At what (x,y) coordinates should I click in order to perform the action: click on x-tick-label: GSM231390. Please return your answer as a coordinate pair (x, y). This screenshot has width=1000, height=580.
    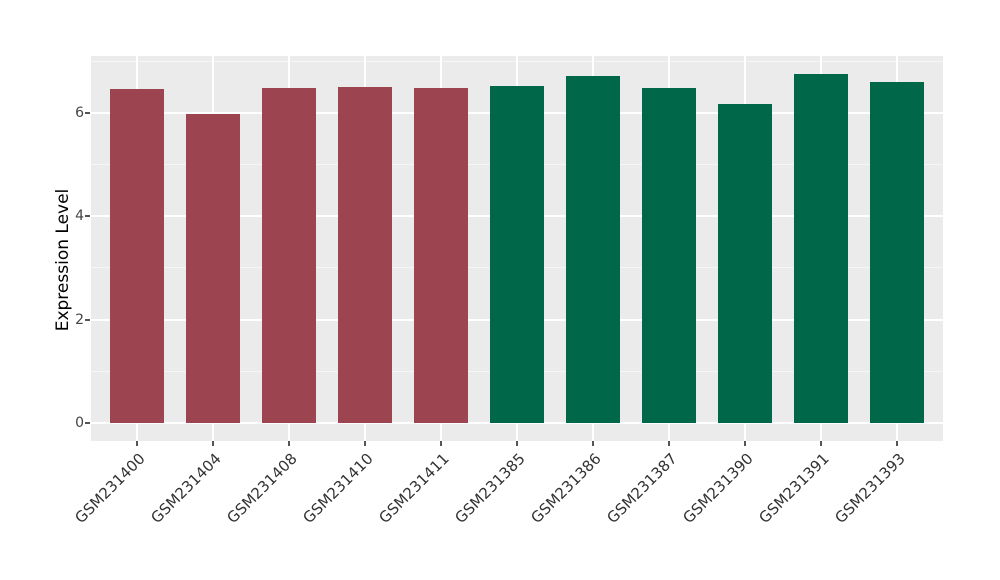
    Looking at the image, I should click on (718, 488).